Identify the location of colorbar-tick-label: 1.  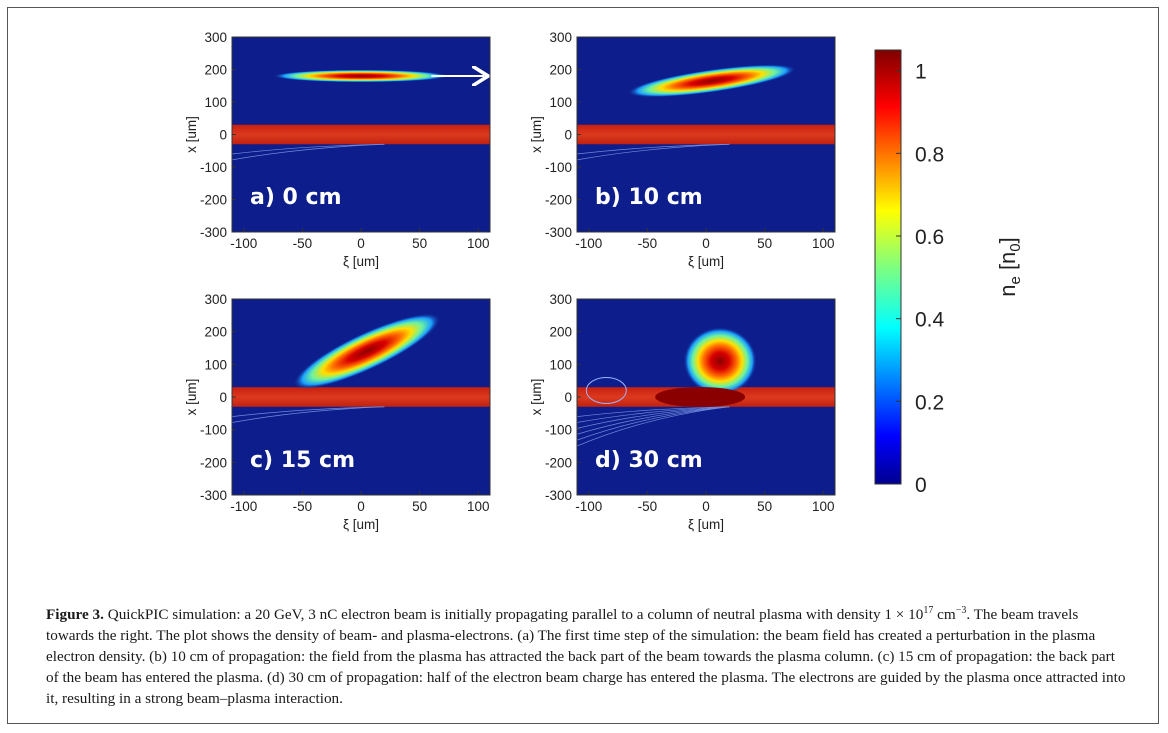
(921, 72).